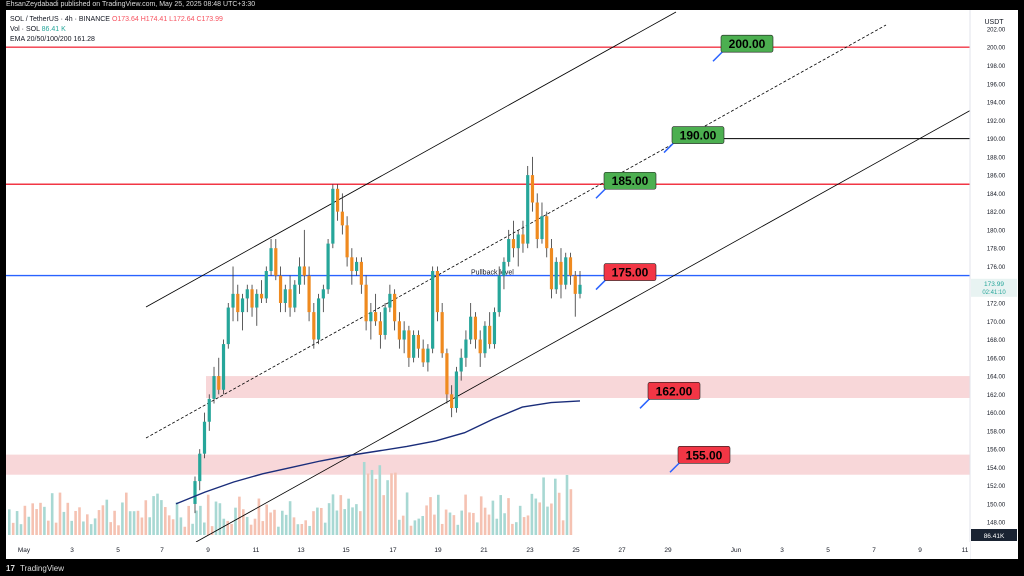 The image size is (1024, 576). I want to click on ema-200-line, so click(378, 452).